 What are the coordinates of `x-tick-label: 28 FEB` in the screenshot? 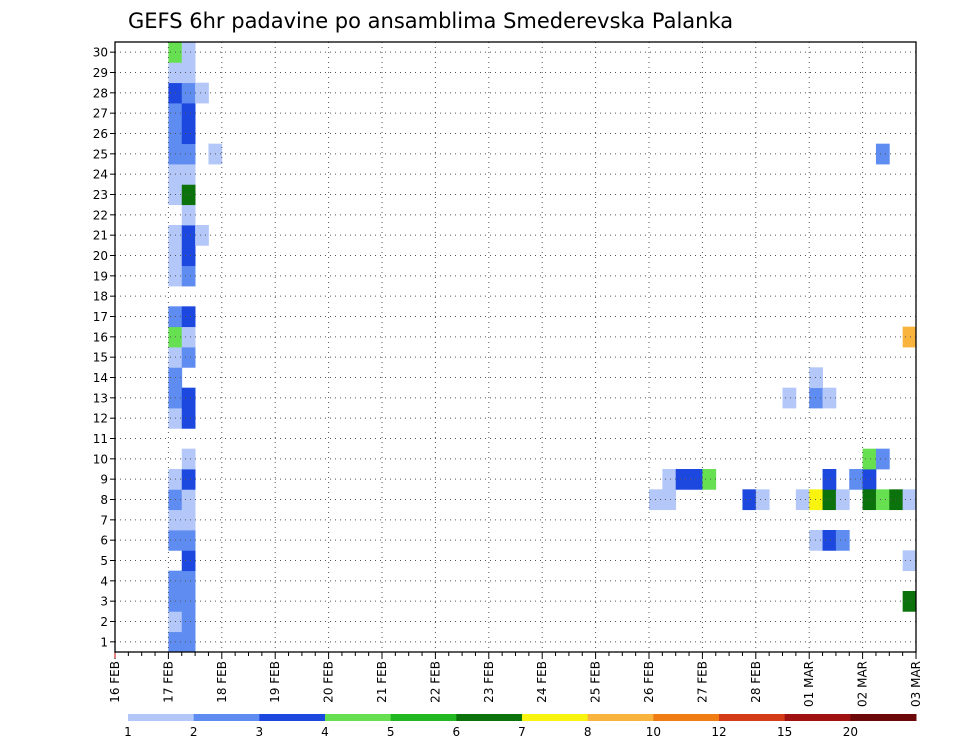 It's located at (756, 682).